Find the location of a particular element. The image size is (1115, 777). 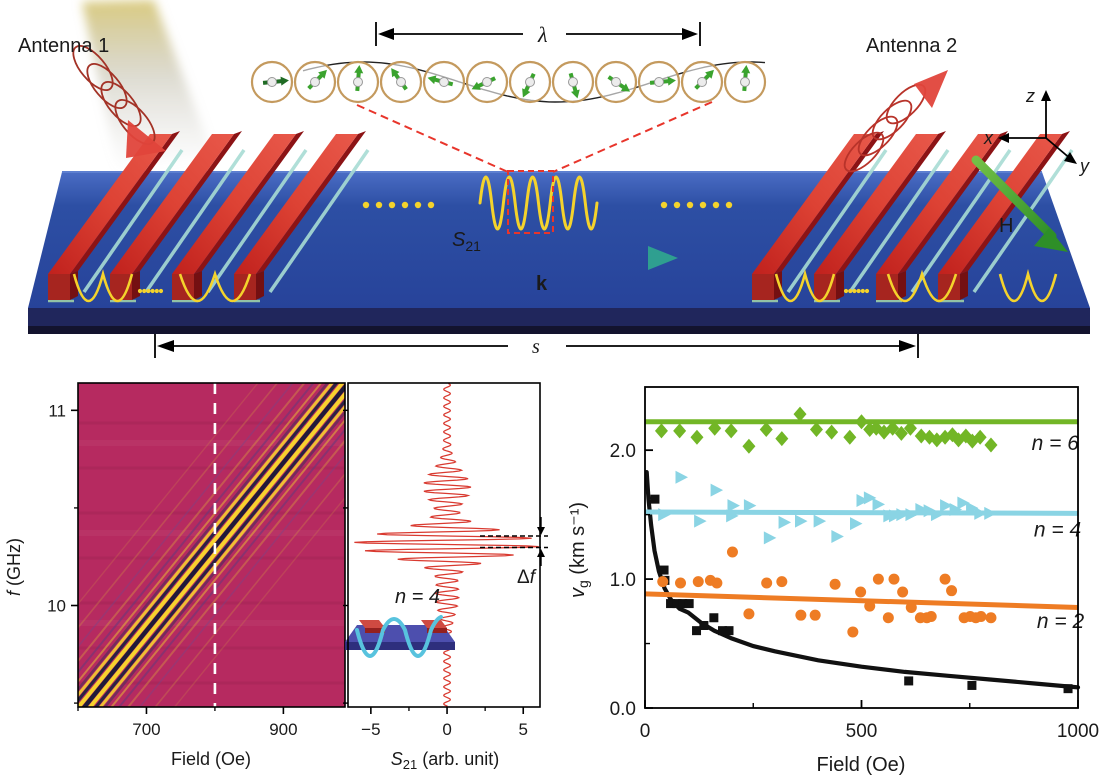

mode-inset-cartoon is located at coordinates (400, 636).